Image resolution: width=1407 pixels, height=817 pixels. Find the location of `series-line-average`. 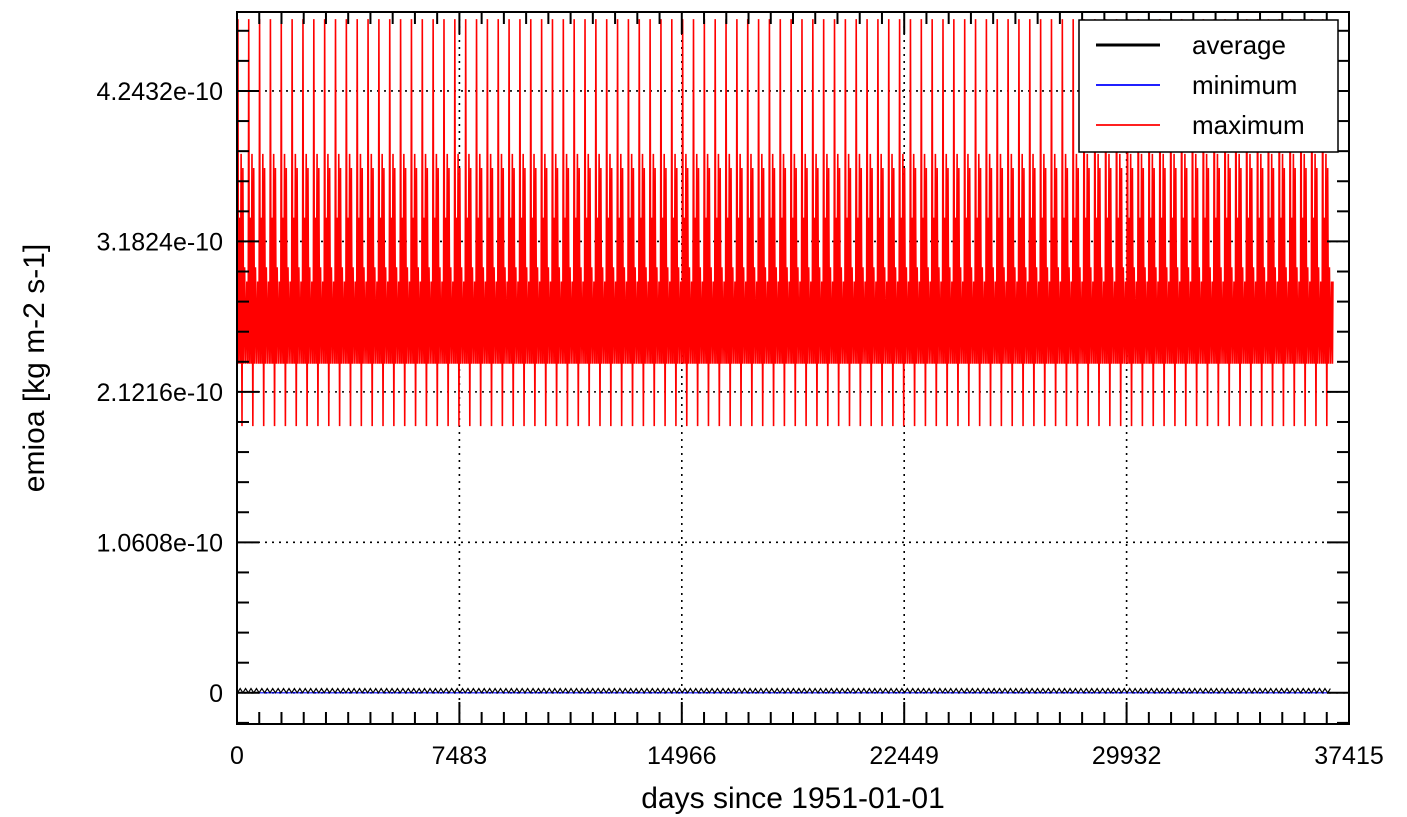

series-line-average is located at coordinates (783, 690).